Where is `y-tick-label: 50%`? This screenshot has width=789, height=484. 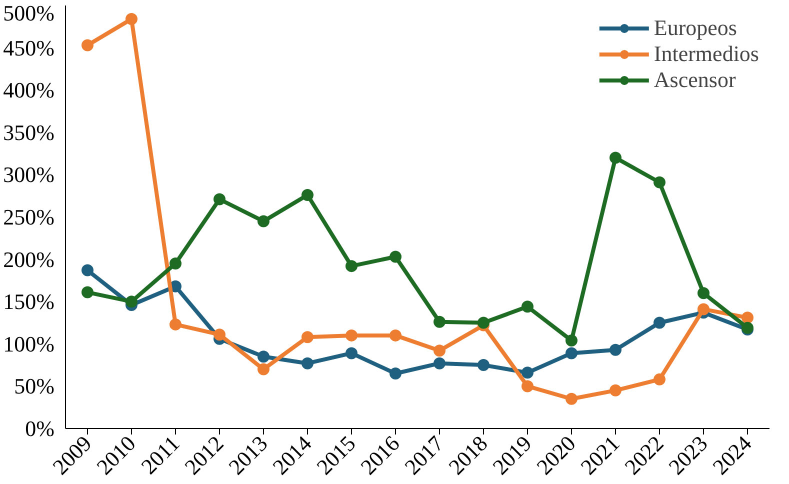
y-tick-label: 50% is located at coordinates (34, 386).